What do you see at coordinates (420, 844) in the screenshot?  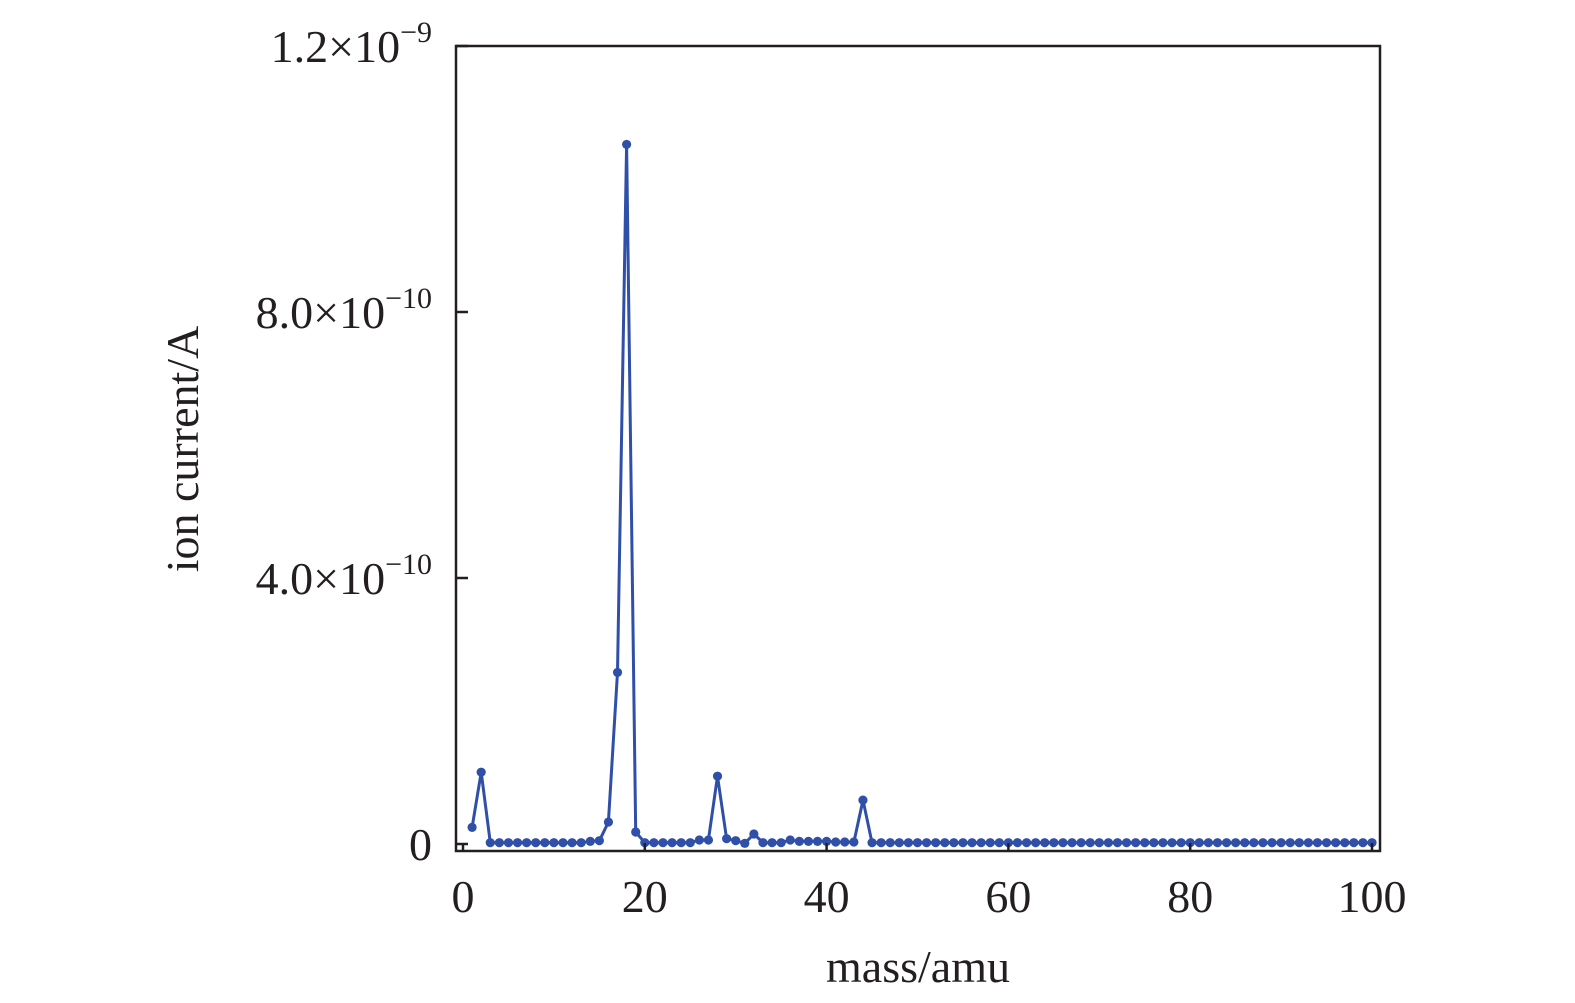 I see `y-tick-label: 0` at bounding box center [420, 844].